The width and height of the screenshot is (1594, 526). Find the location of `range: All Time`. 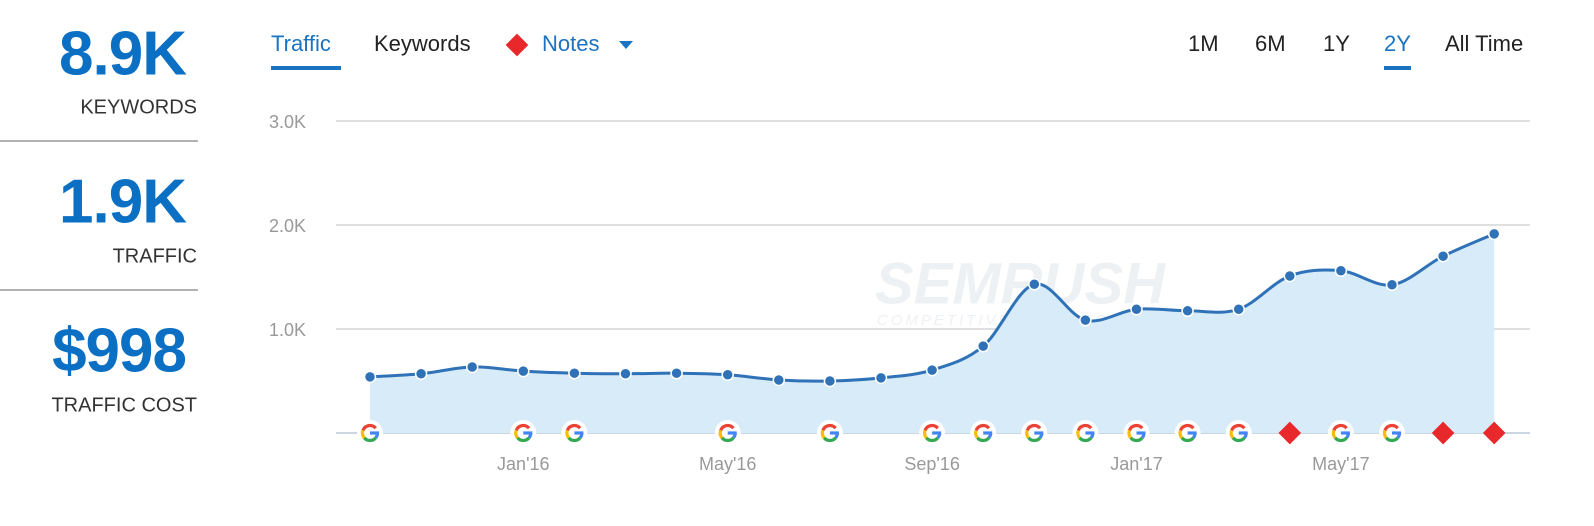

range: All Time is located at coordinates (1484, 43).